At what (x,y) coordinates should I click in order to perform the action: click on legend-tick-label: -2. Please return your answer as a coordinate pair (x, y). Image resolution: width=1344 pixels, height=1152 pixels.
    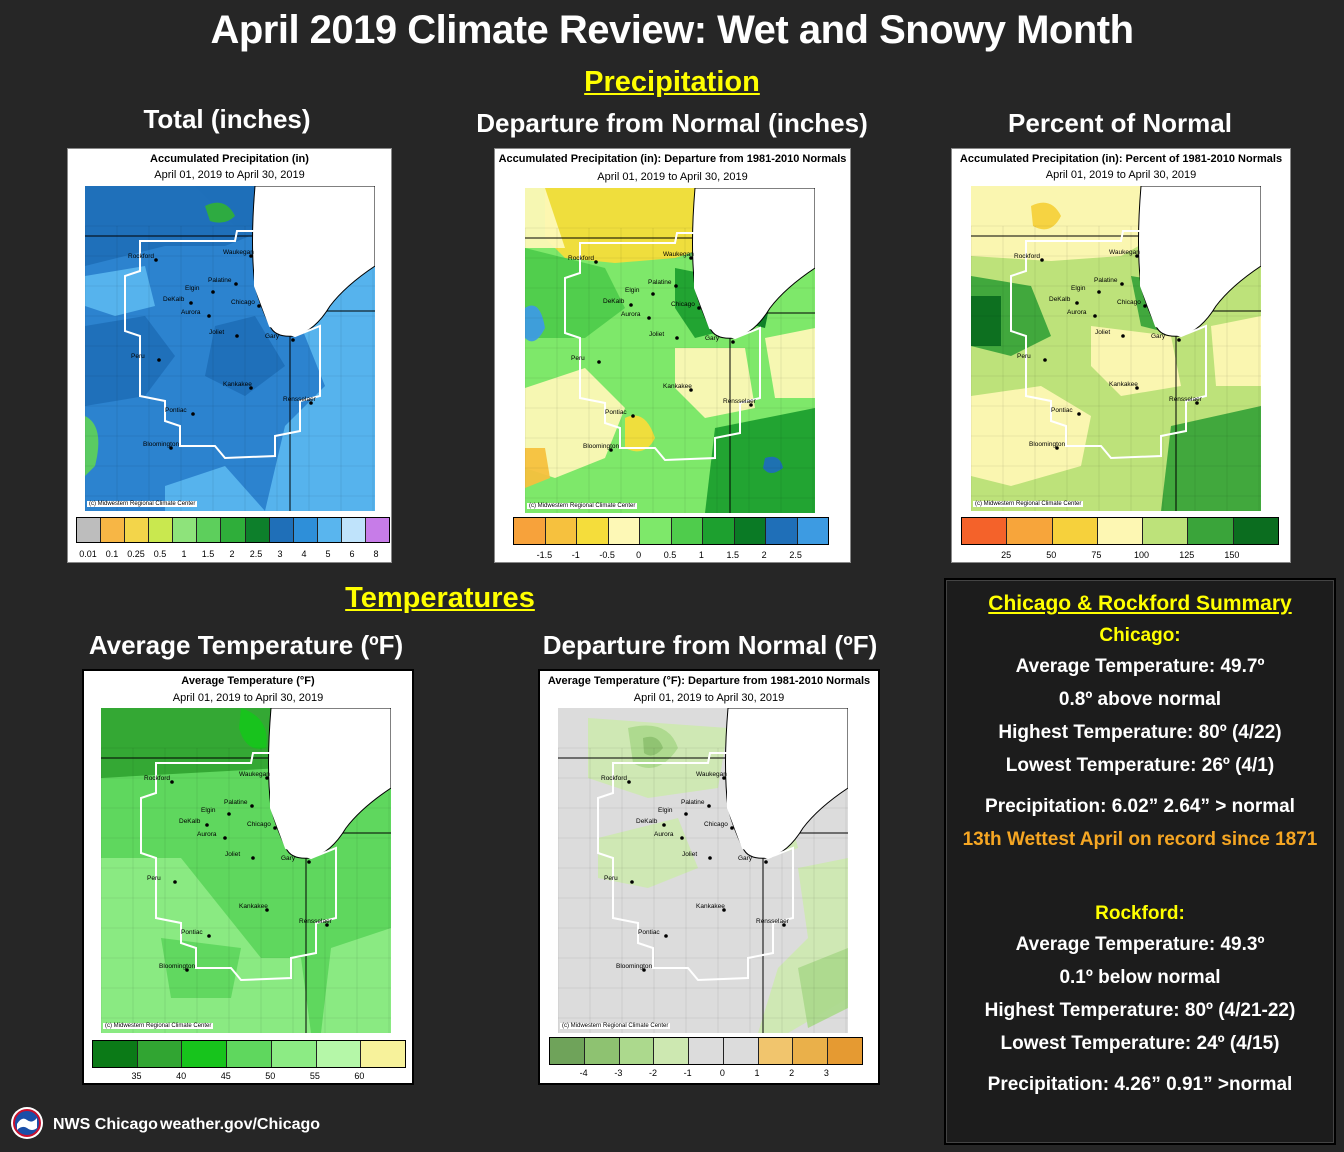
    Looking at the image, I should click on (653, 1073).